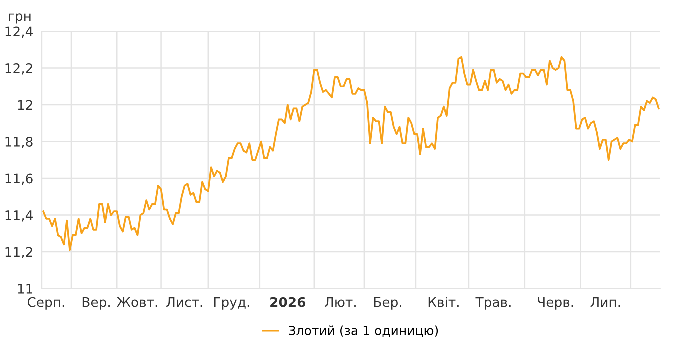  Describe the element at coordinates (20, 19) in the screenshot. I see `y-axis-title: грн` at that location.